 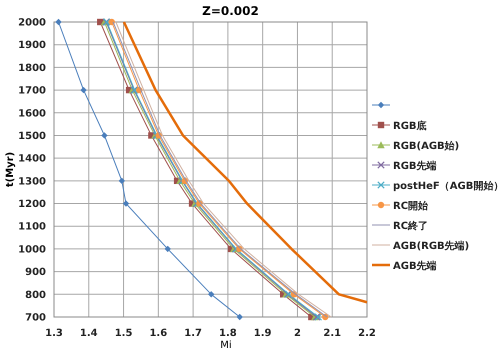 I want to click on x-tick-label: 2.1, so click(x=332, y=333).